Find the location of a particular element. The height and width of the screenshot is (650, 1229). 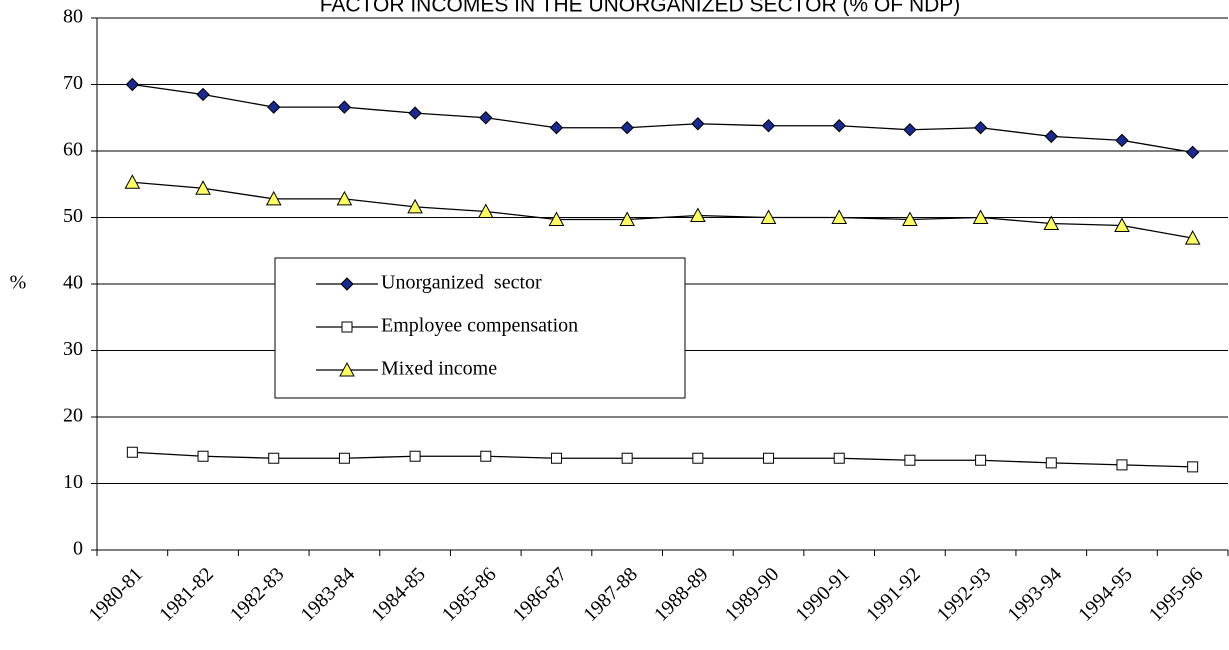

y-tick-label: 20 is located at coordinates (73, 416).